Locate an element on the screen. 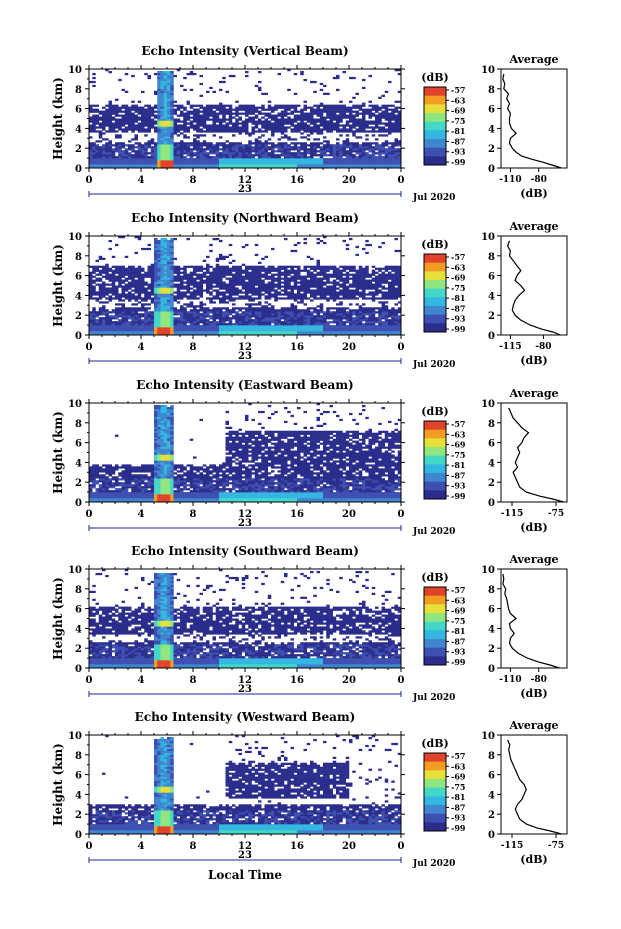  avg-profile-line is located at coordinates (532, 121).